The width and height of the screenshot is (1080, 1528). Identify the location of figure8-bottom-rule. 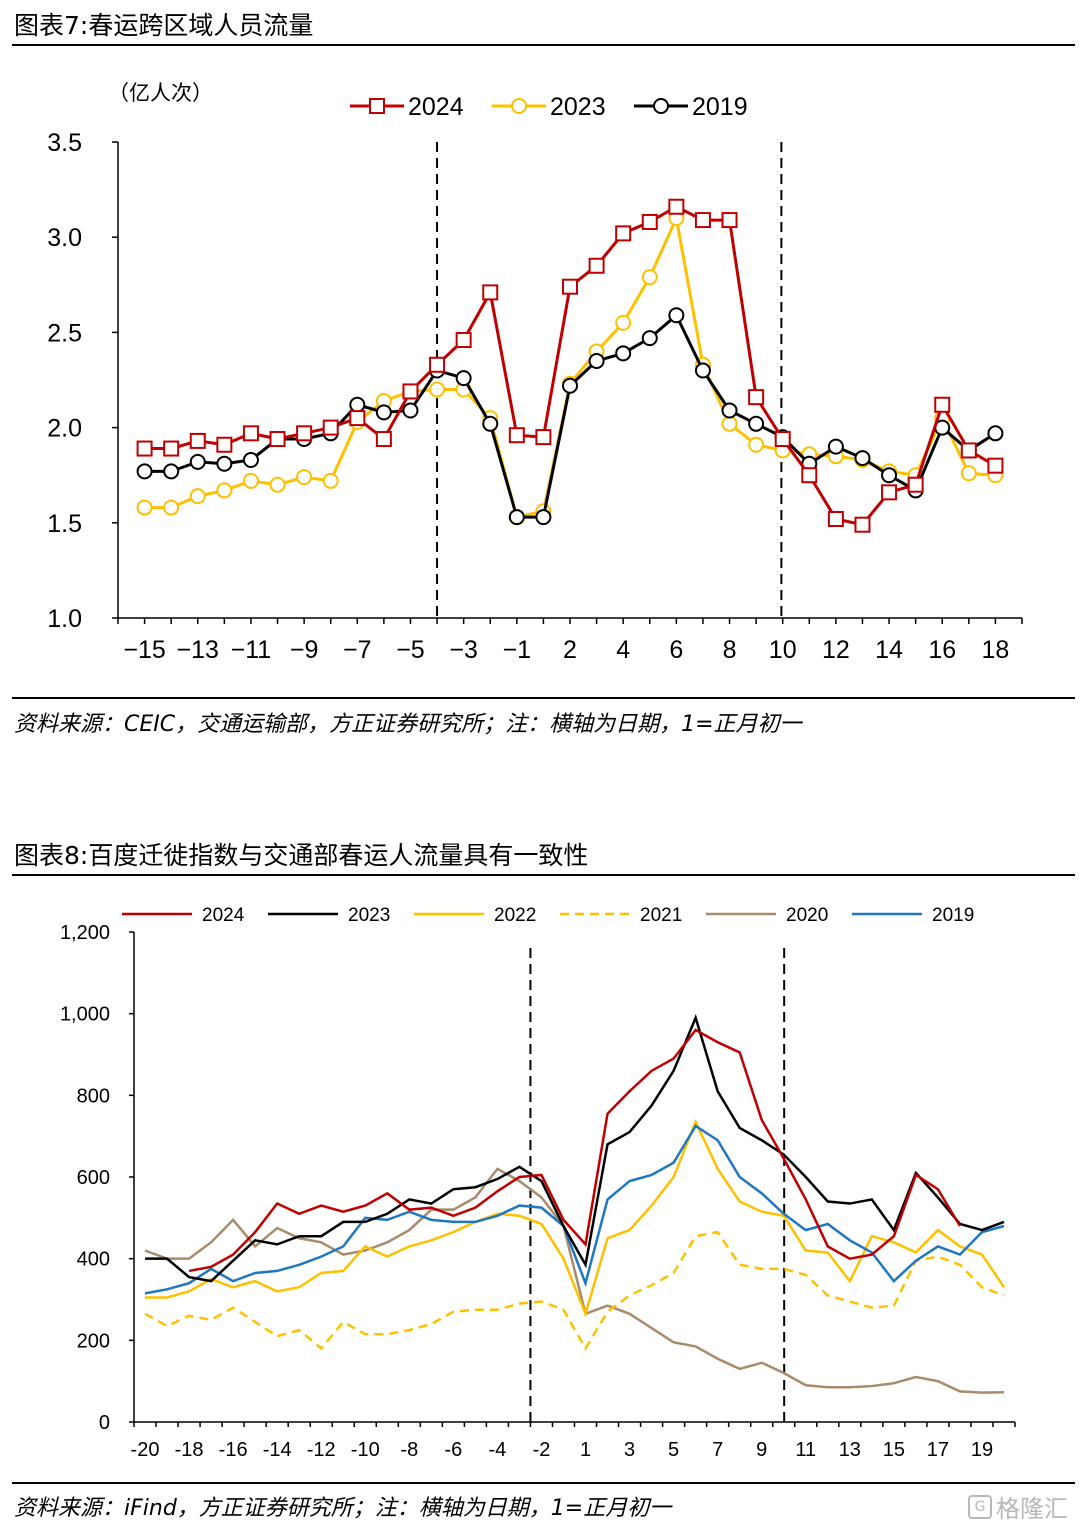
(543, 1483).